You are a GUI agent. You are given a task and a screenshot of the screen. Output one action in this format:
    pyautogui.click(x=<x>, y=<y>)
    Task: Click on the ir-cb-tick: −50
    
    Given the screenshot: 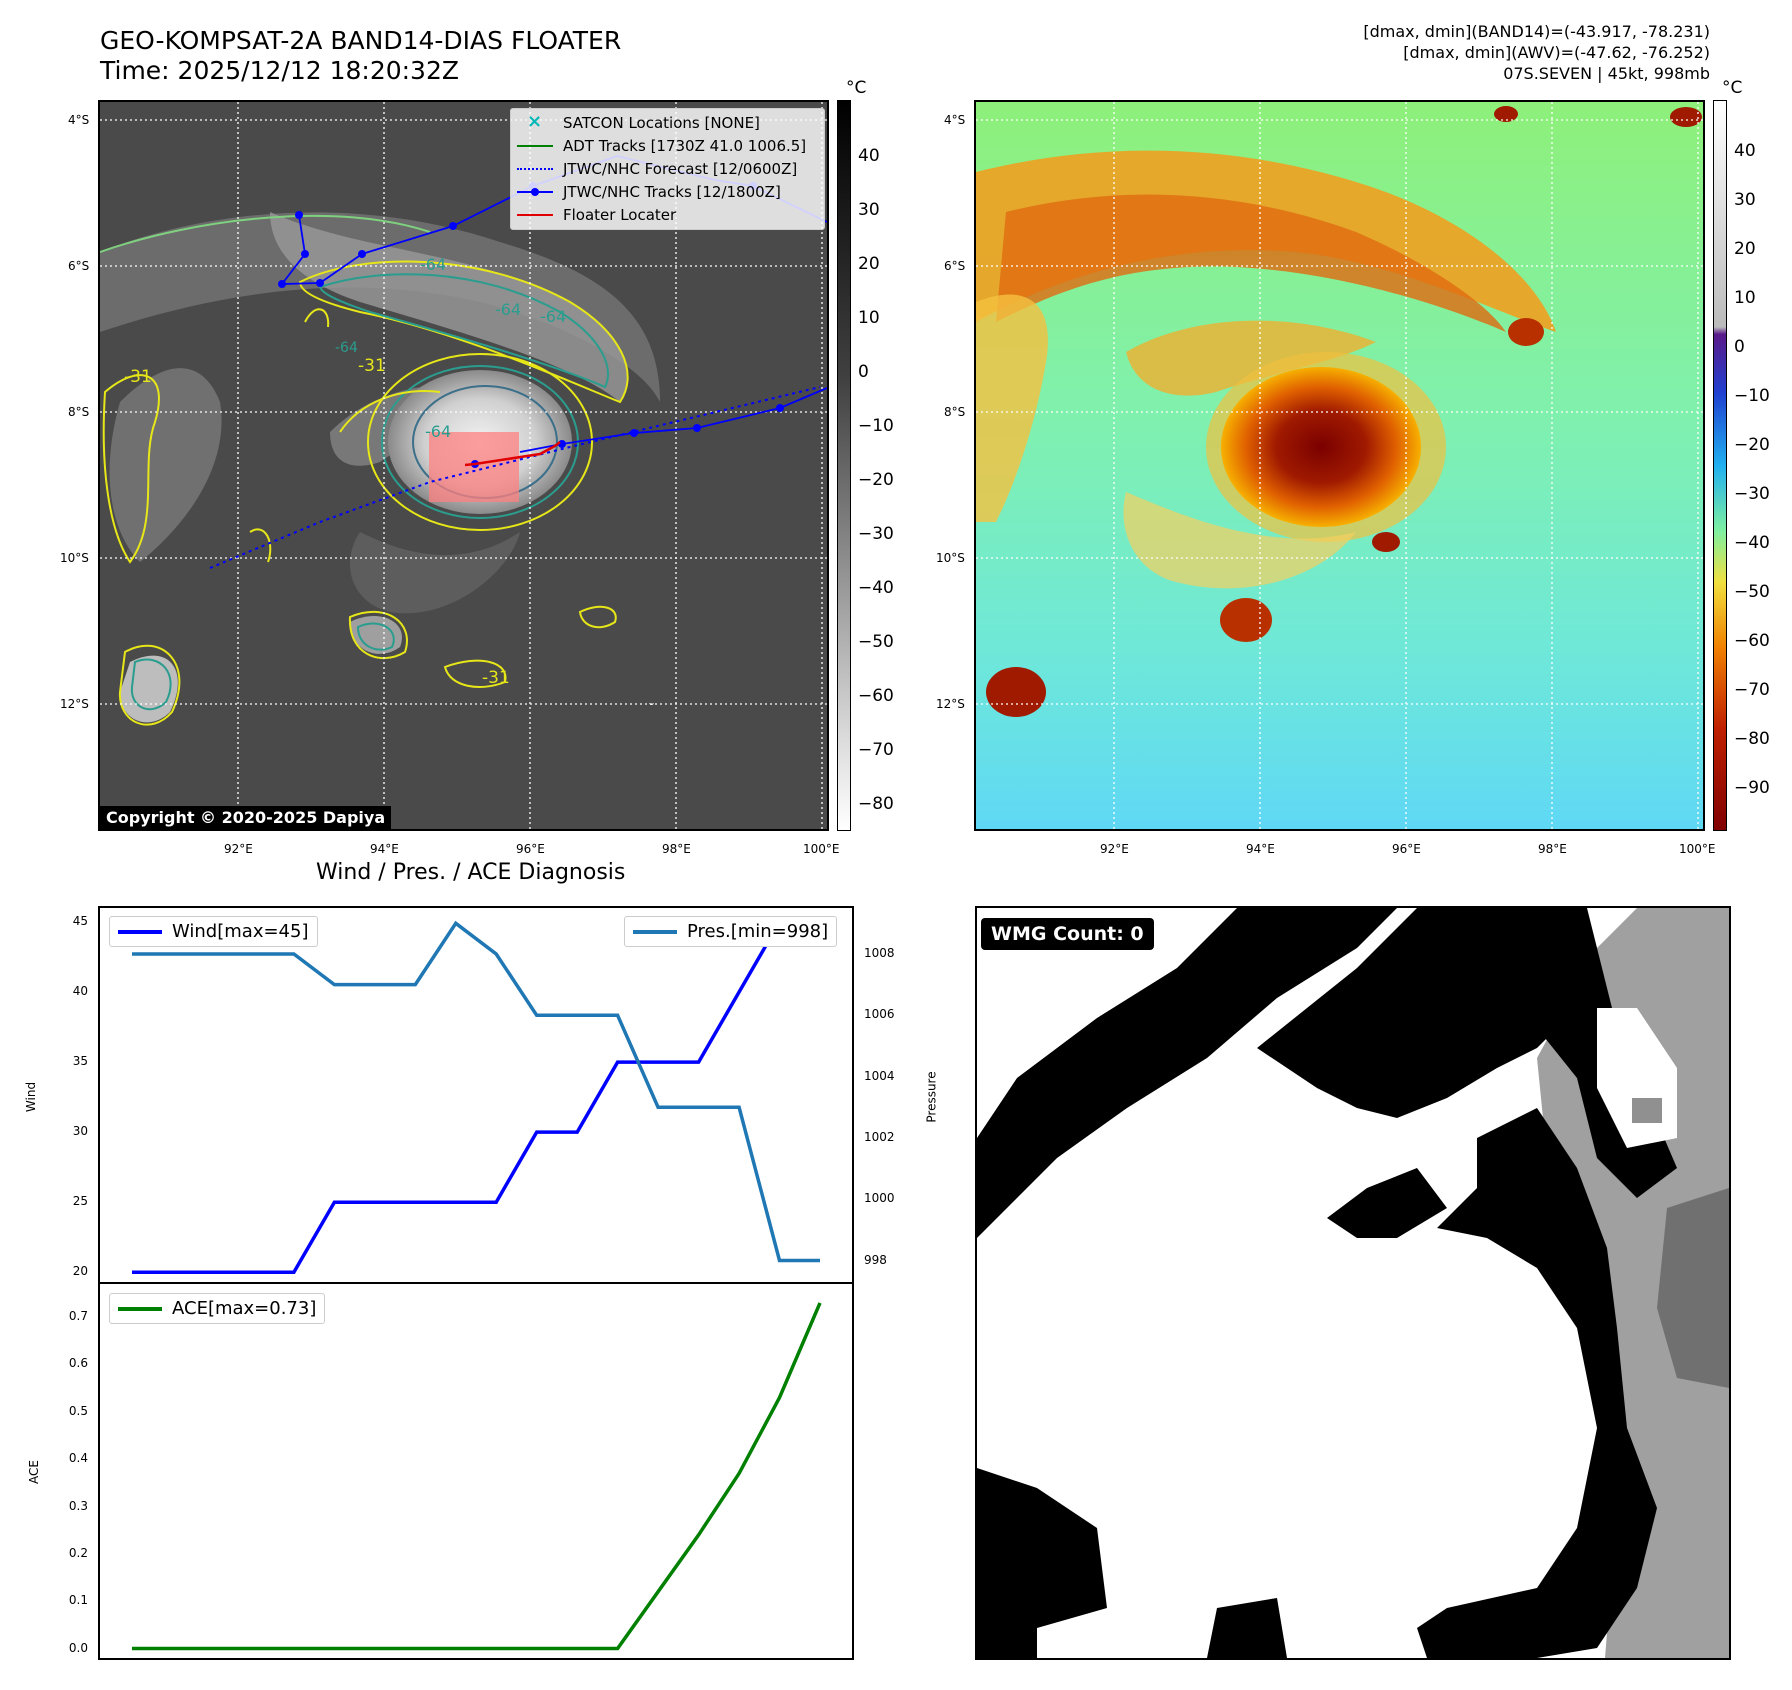 What is the action you would take?
    pyautogui.click(x=876, y=642)
    